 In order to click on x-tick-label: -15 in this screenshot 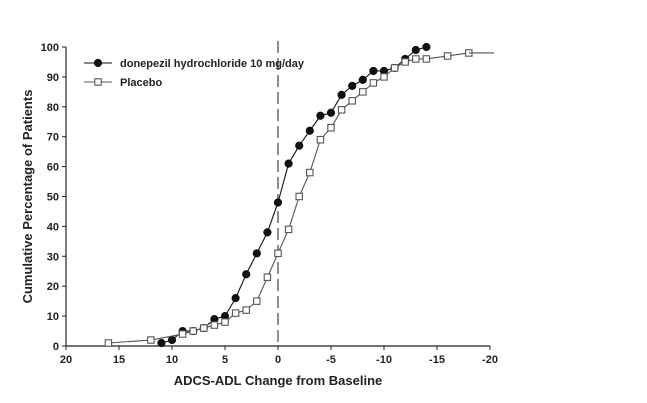, I will do `click(437, 360)`.